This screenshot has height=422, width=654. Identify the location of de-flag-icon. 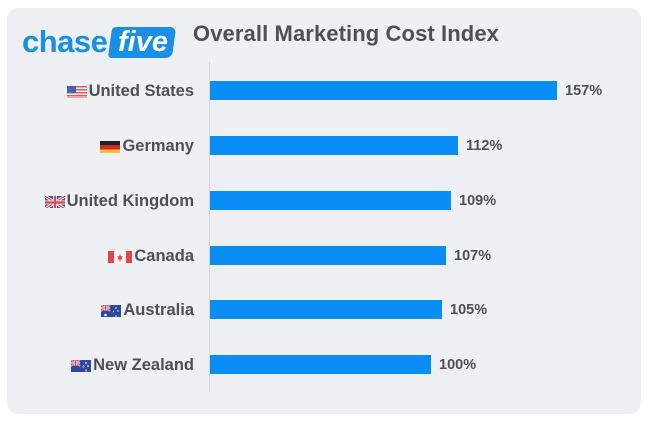
(110, 146).